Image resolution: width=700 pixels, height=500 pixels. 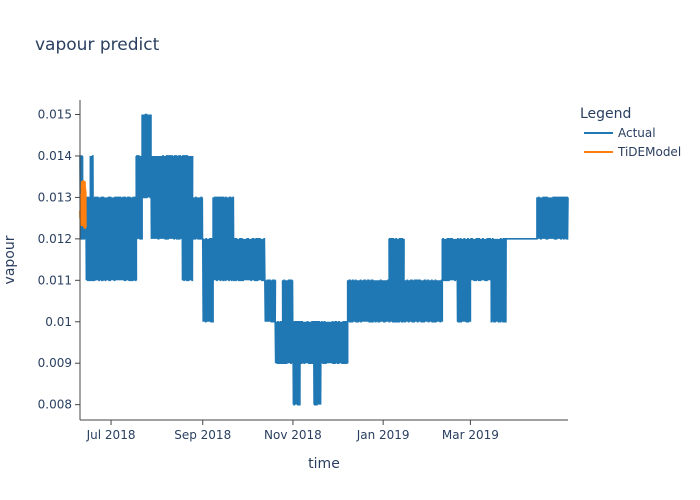 What do you see at coordinates (97, 45) in the screenshot?
I see `chart-title: vapour predict` at bounding box center [97, 45].